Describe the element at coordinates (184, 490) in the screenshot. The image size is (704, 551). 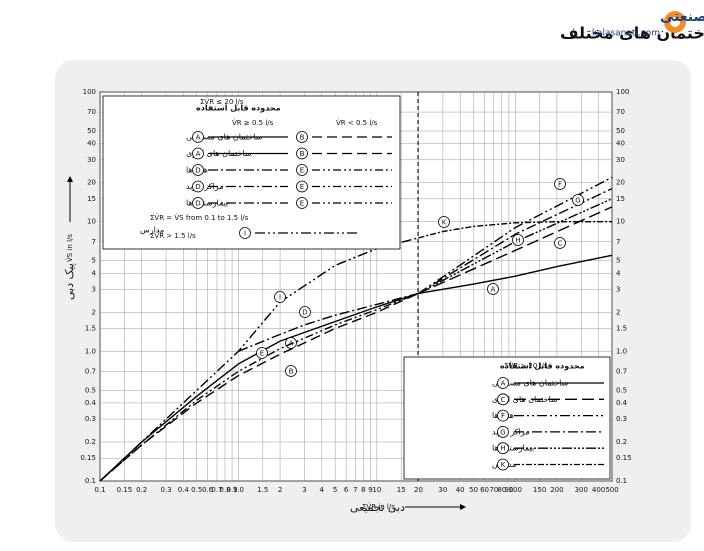
I see `x-tick-label: 0.4` at that location.